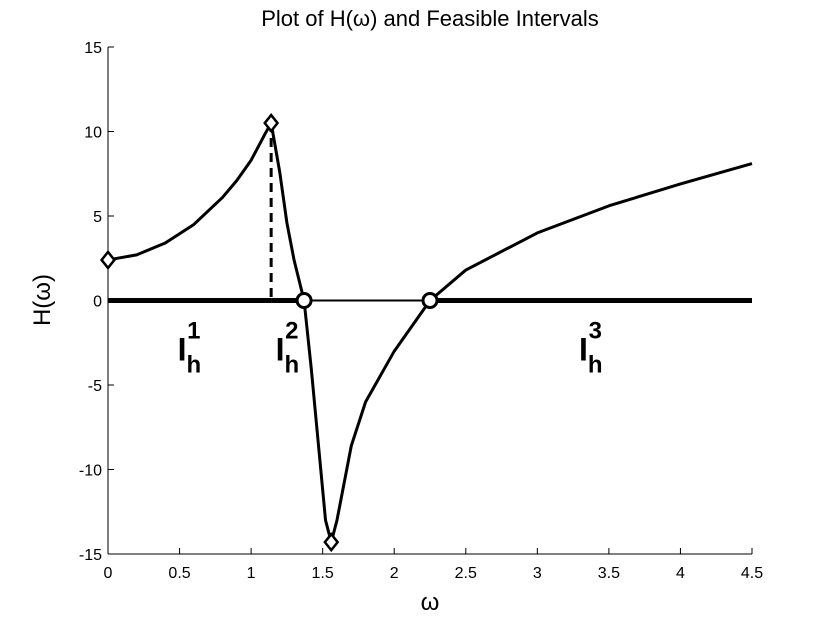 The image size is (830, 624). What do you see at coordinates (251, 573) in the screenshot?
I see `x-tick-label: 1` at bounding box center [251, 573].